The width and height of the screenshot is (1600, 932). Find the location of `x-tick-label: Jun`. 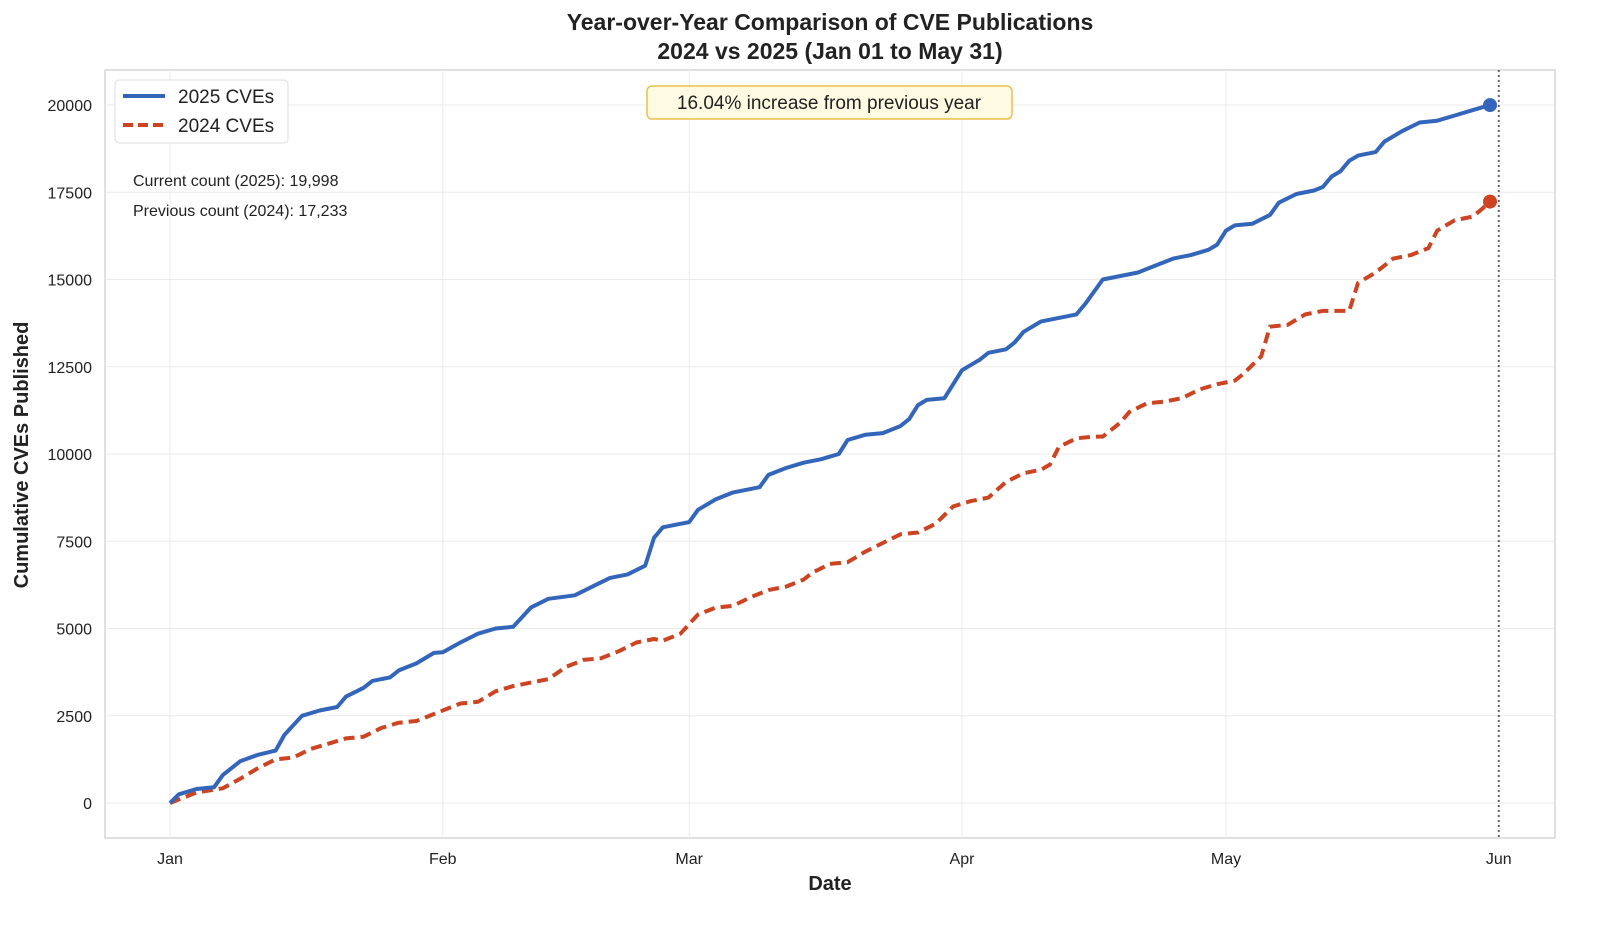

x-tick-label: Jun is located at coordinates (1499, 859).